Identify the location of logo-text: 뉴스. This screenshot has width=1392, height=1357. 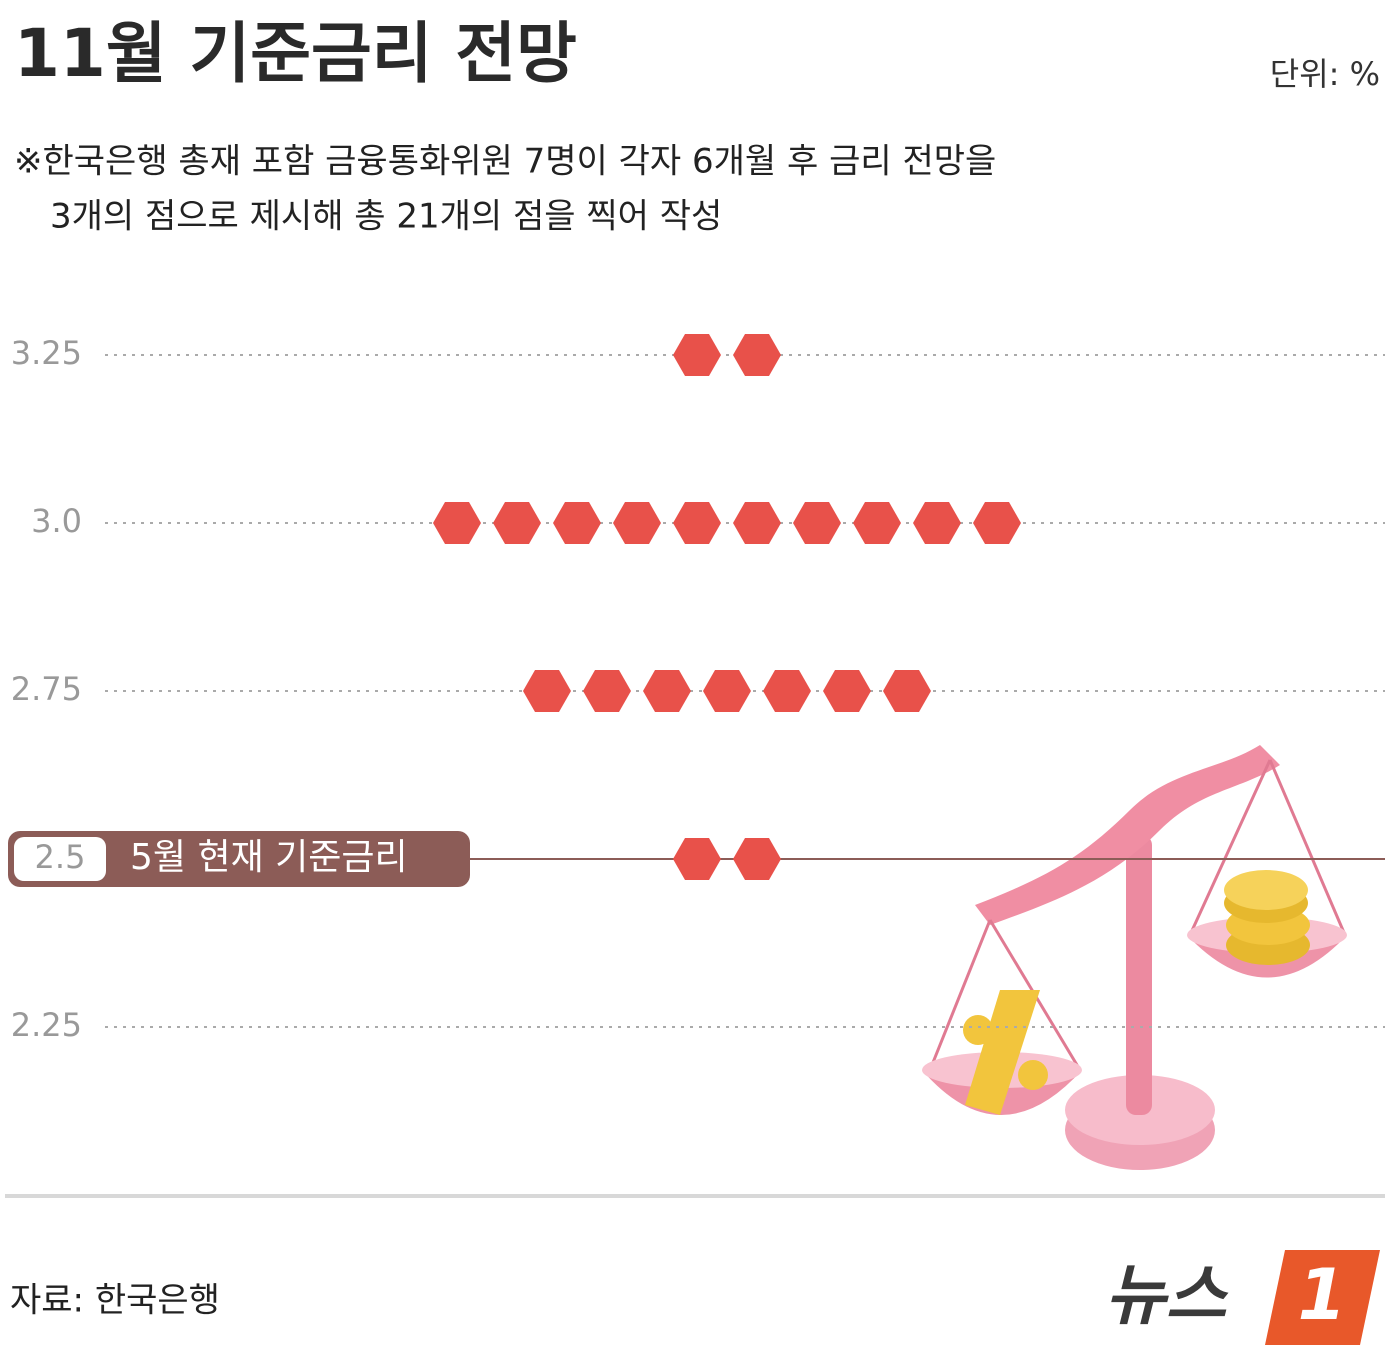
(1167, 1295).